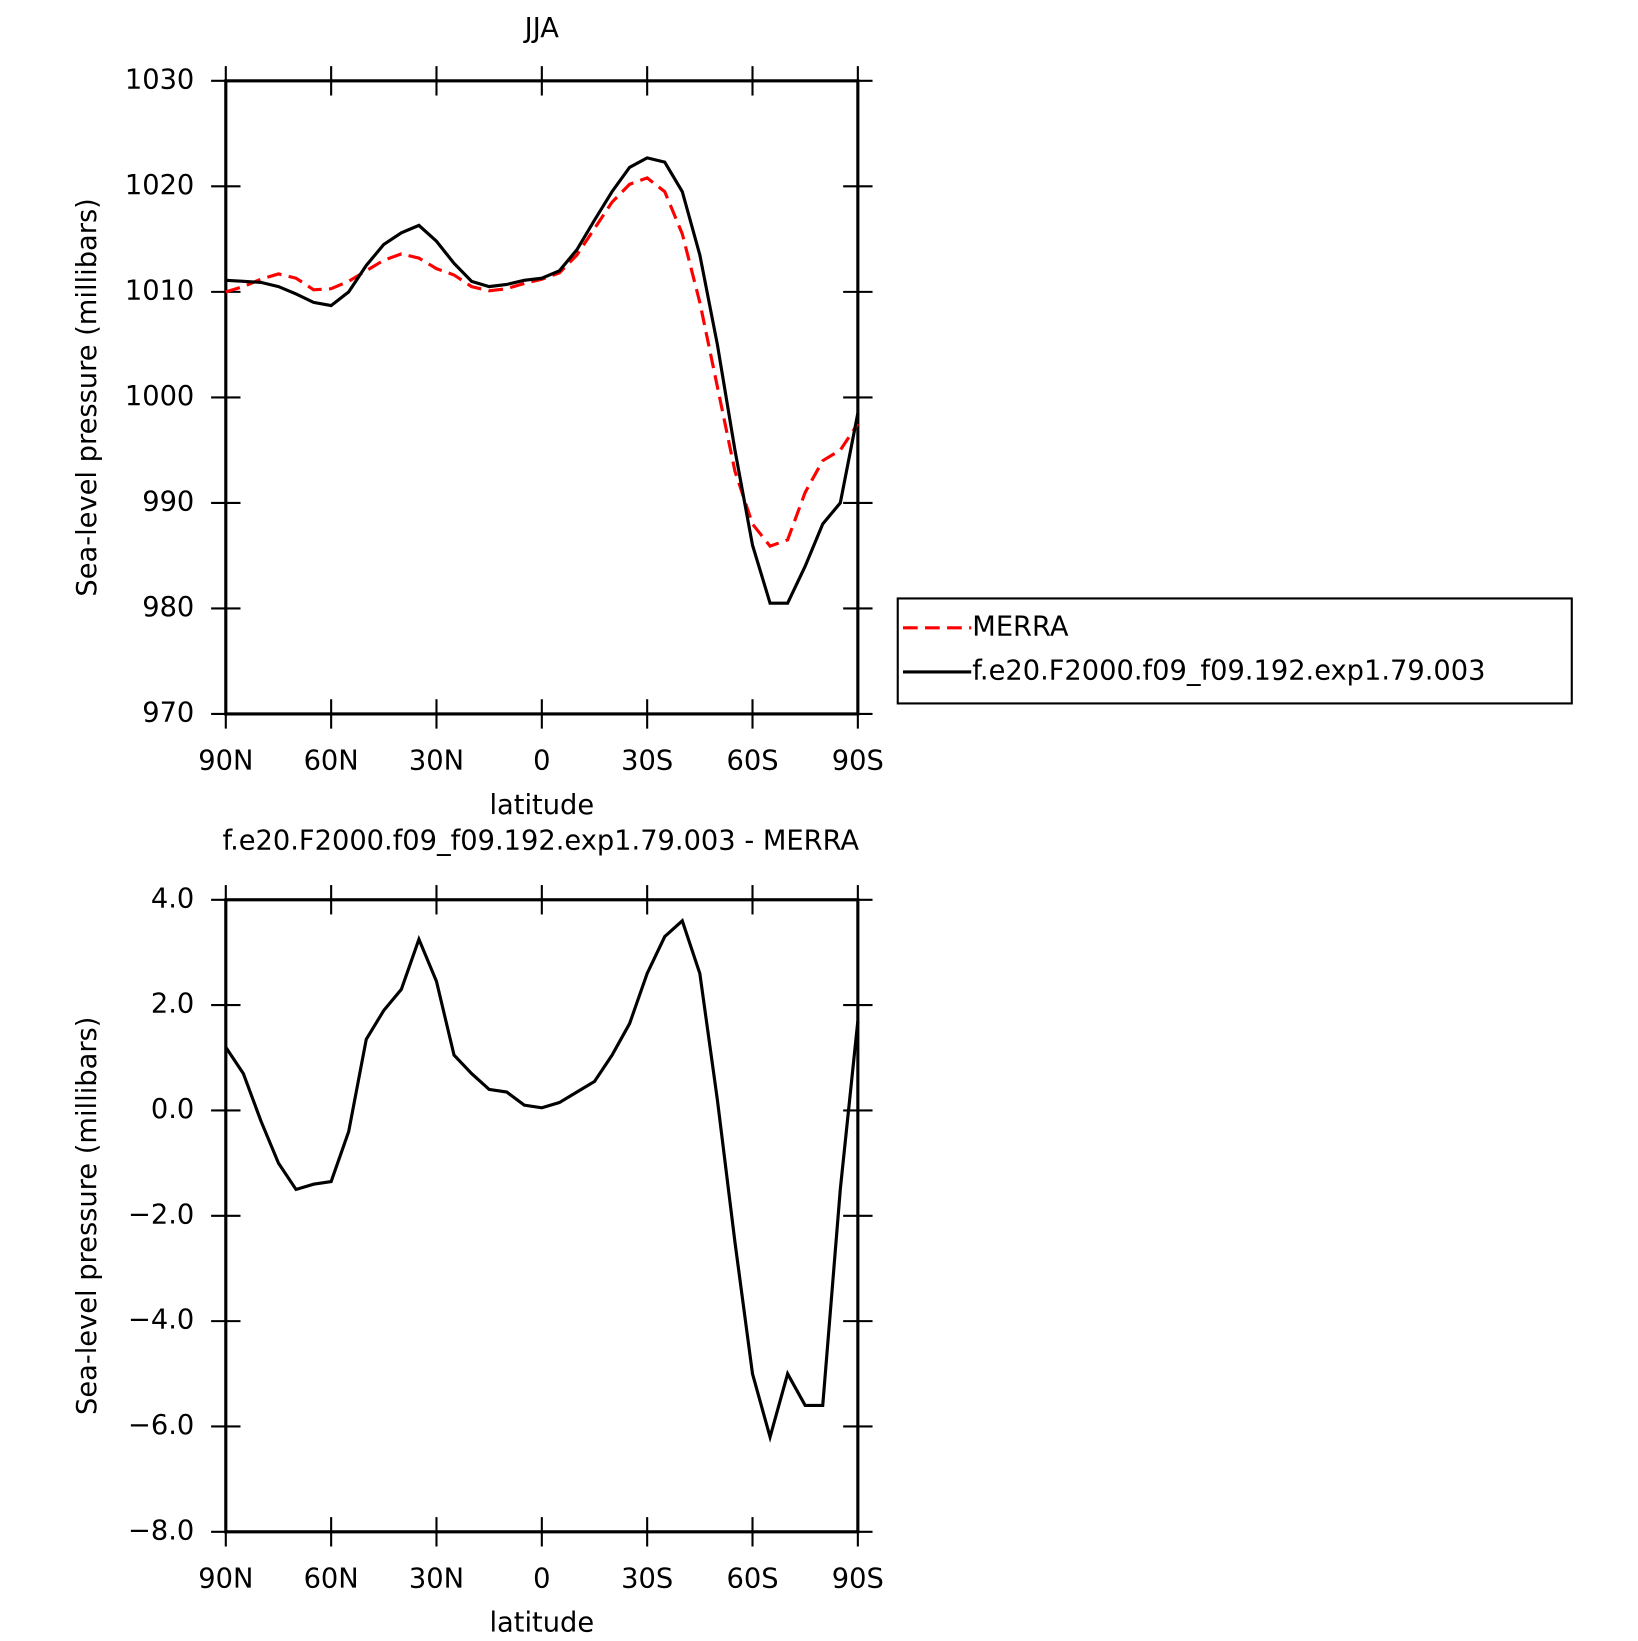  Describe the element at coordinates (159, 290) in the screenshot. I see `y-tick-label: 1010` at that location.